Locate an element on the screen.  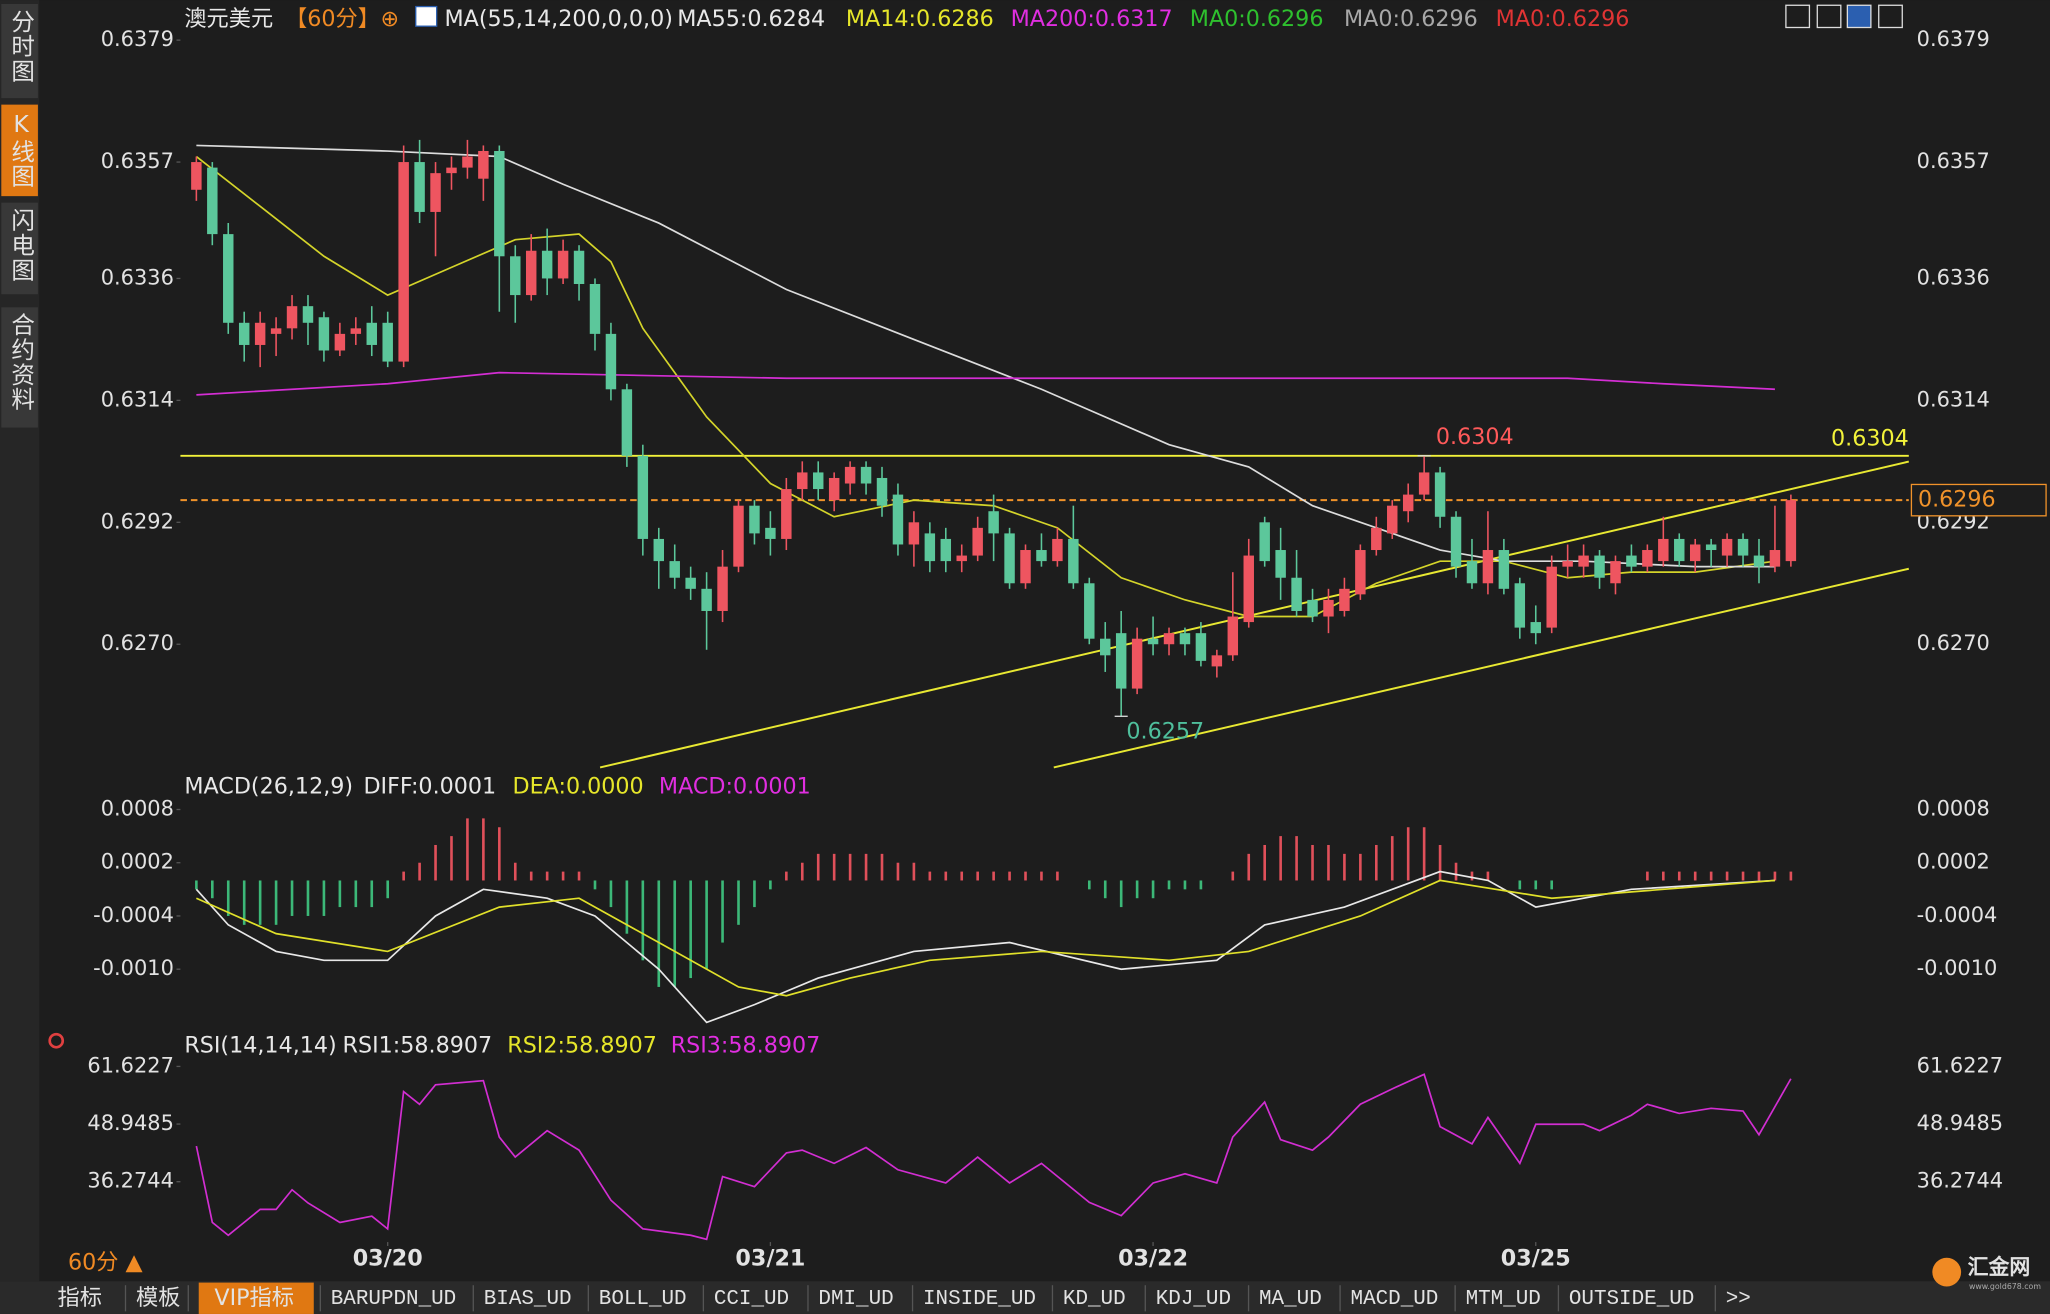
bottom-tab: OUTSIDE_UD is located at coordinates (1631, 1299).